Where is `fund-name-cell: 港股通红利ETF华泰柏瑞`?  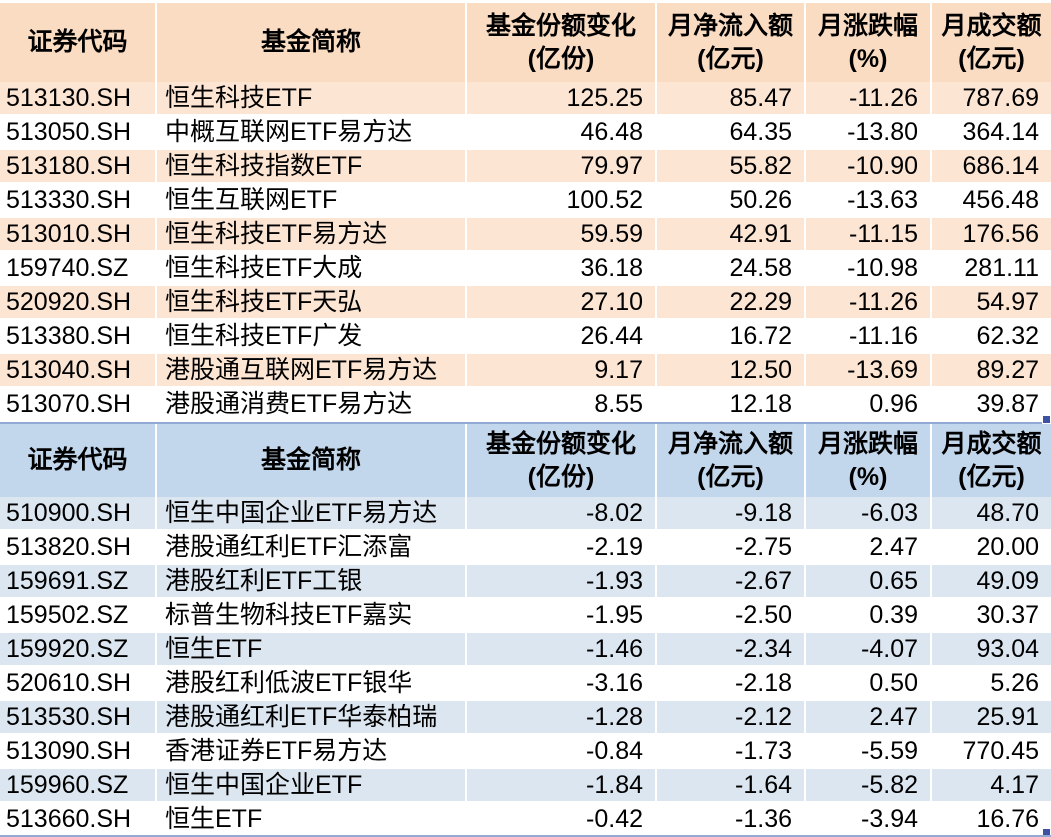
fund-name-cell: 港股通红利ETF华泰柏瑞 is located at coordinates (312, 717).